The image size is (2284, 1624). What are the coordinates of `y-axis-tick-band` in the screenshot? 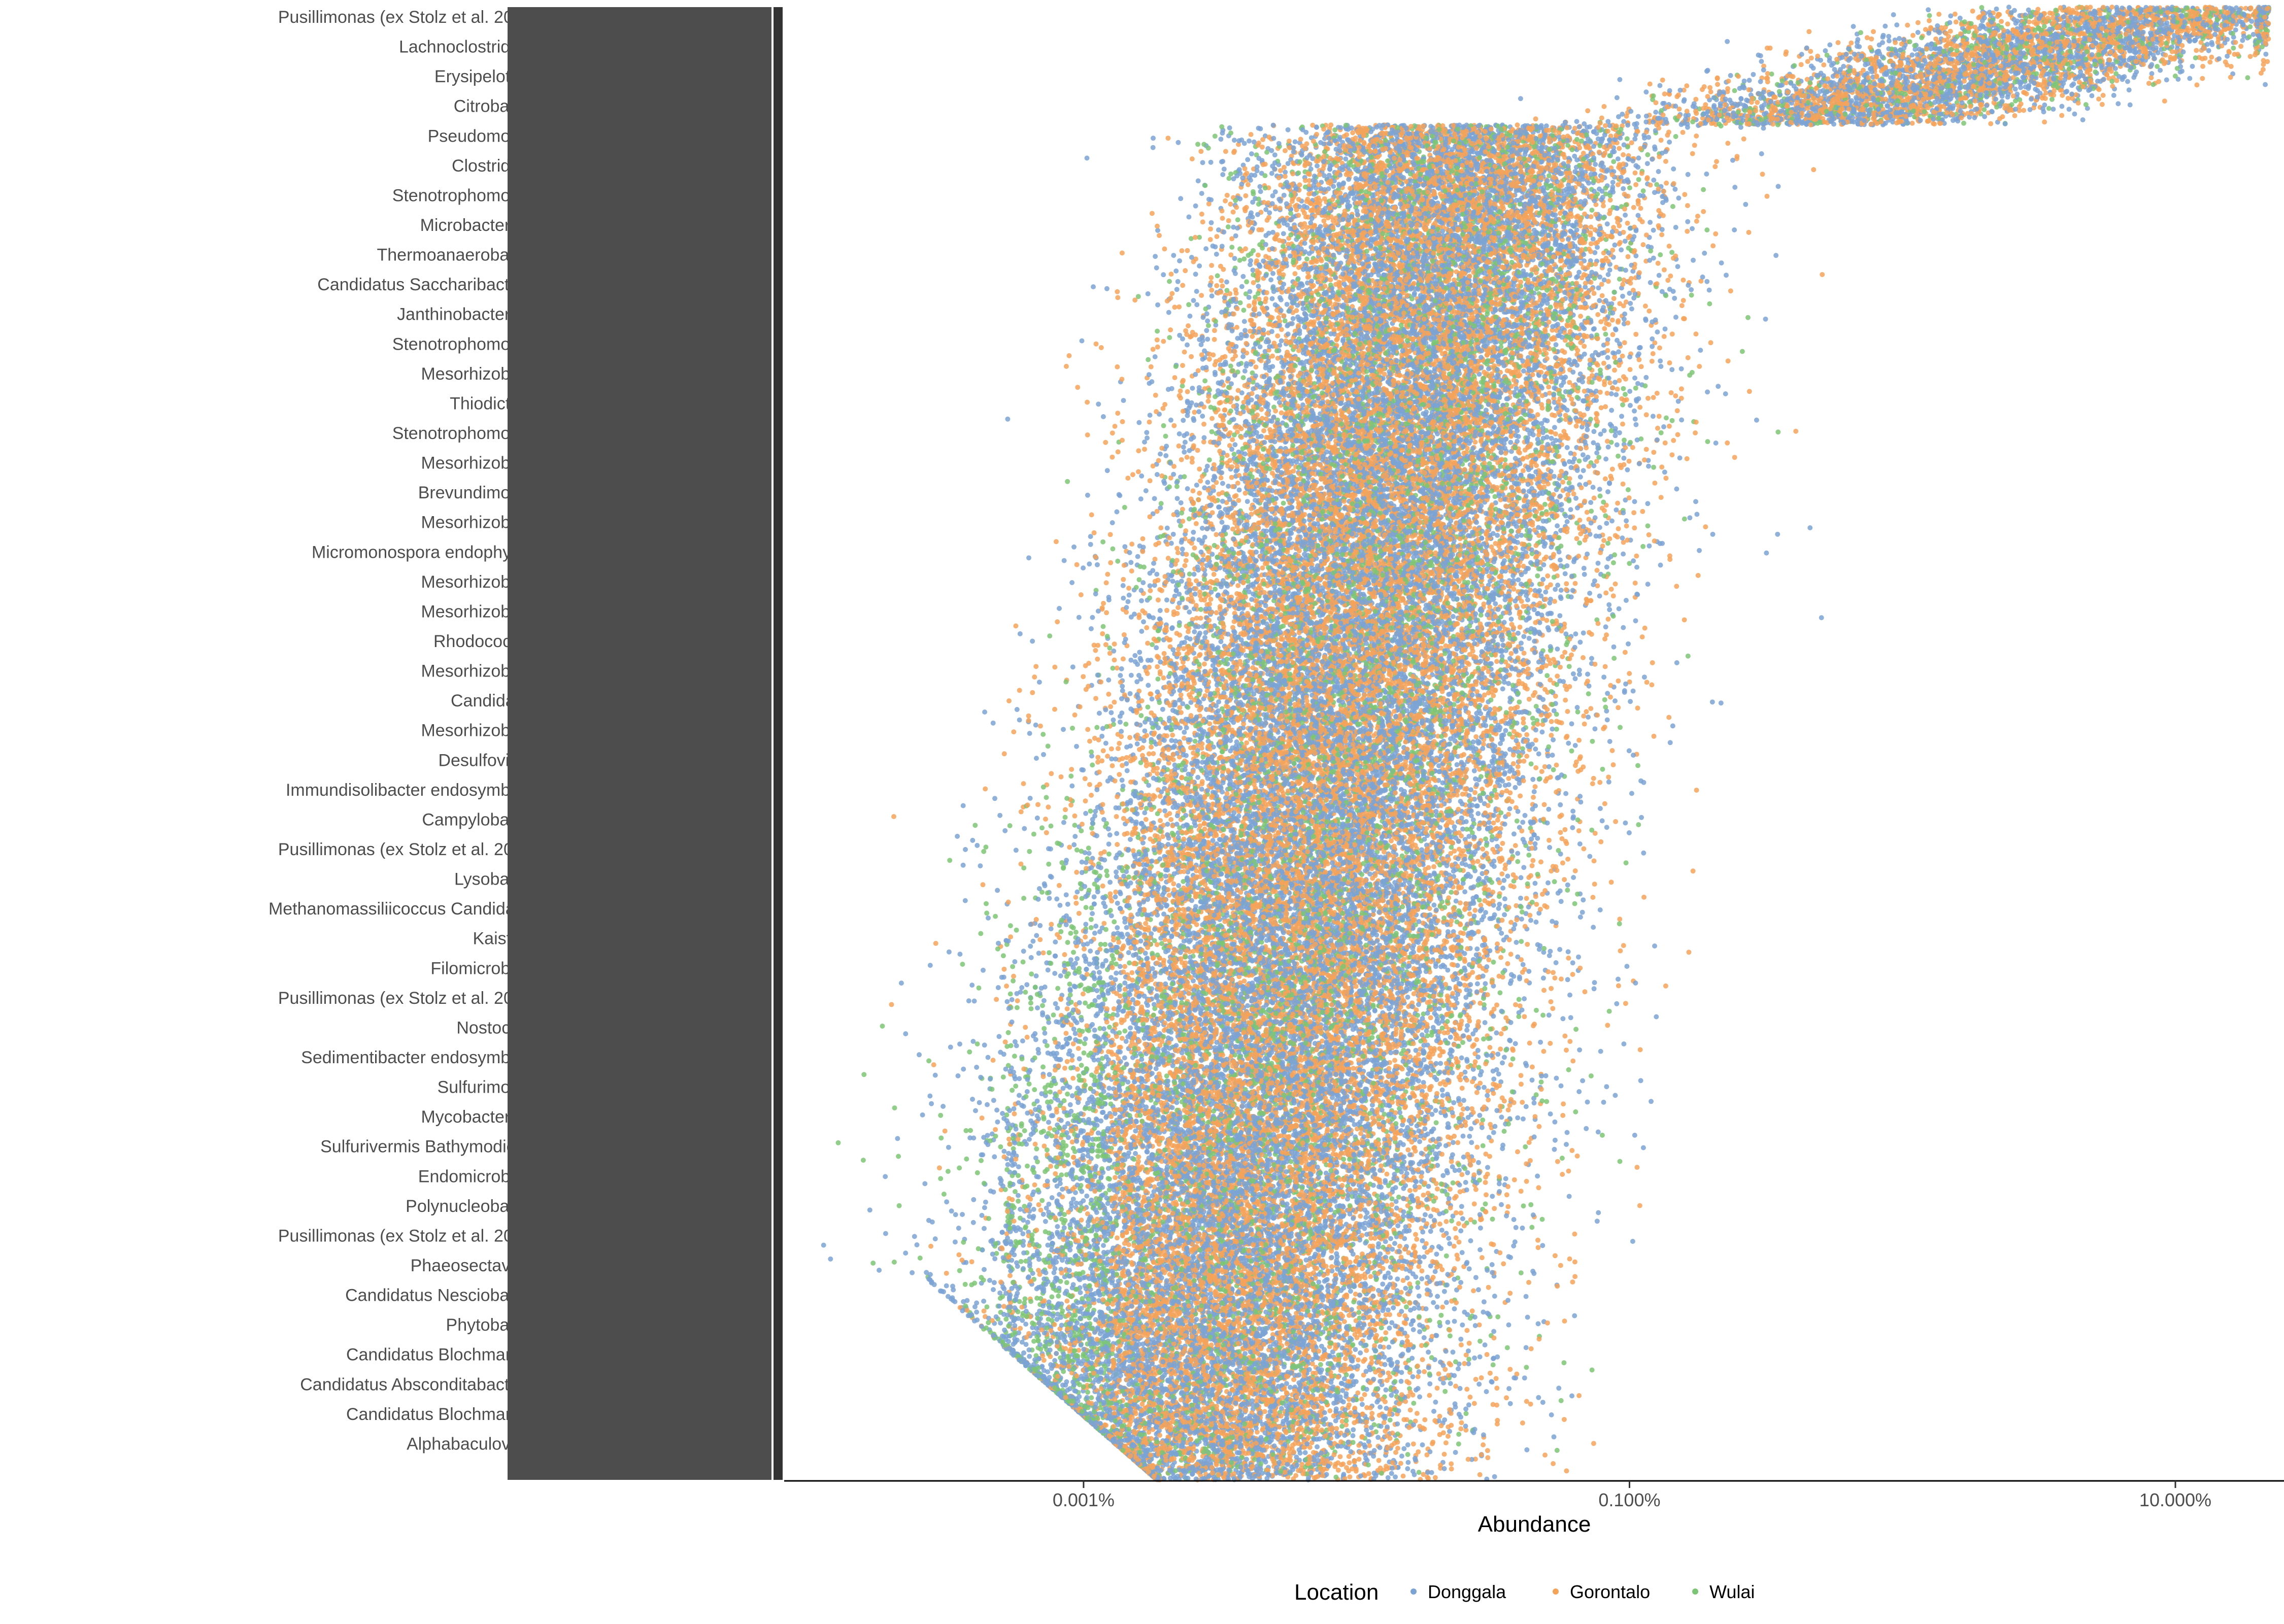 It's located at (778, 743).